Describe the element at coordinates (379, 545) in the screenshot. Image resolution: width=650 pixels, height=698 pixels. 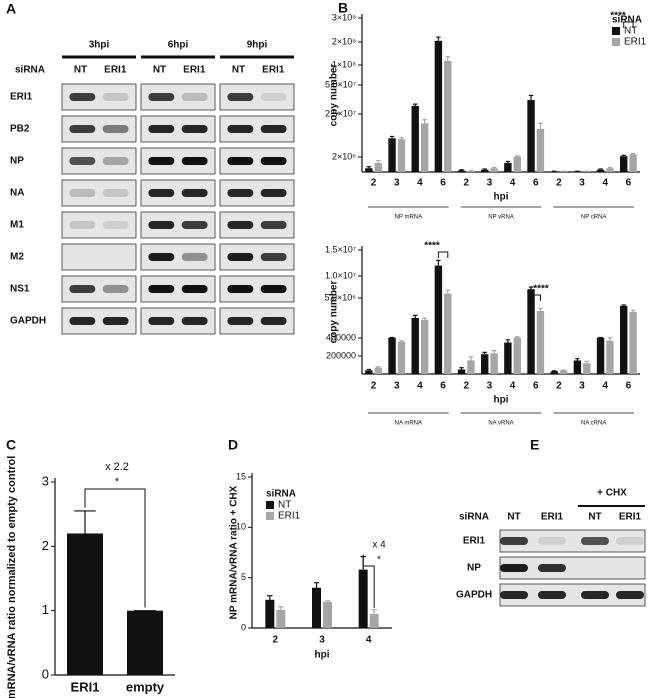
I see `annotation: x 4` at that location.